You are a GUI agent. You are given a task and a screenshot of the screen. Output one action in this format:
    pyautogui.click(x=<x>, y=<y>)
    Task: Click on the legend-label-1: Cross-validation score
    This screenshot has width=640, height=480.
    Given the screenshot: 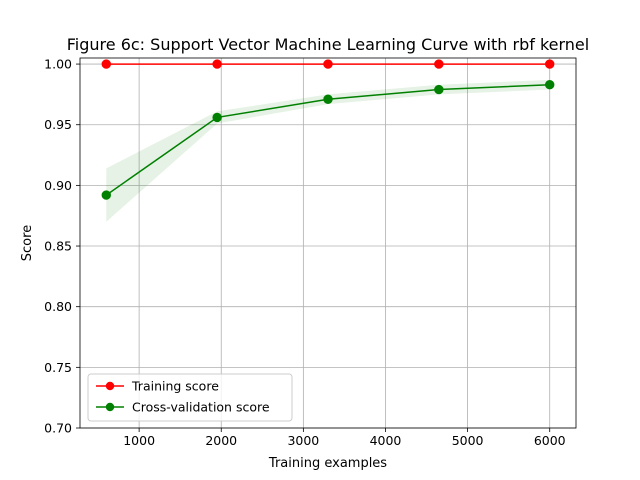 What is the action you would take?
    pyautogui.click(x=201, y=407)
    